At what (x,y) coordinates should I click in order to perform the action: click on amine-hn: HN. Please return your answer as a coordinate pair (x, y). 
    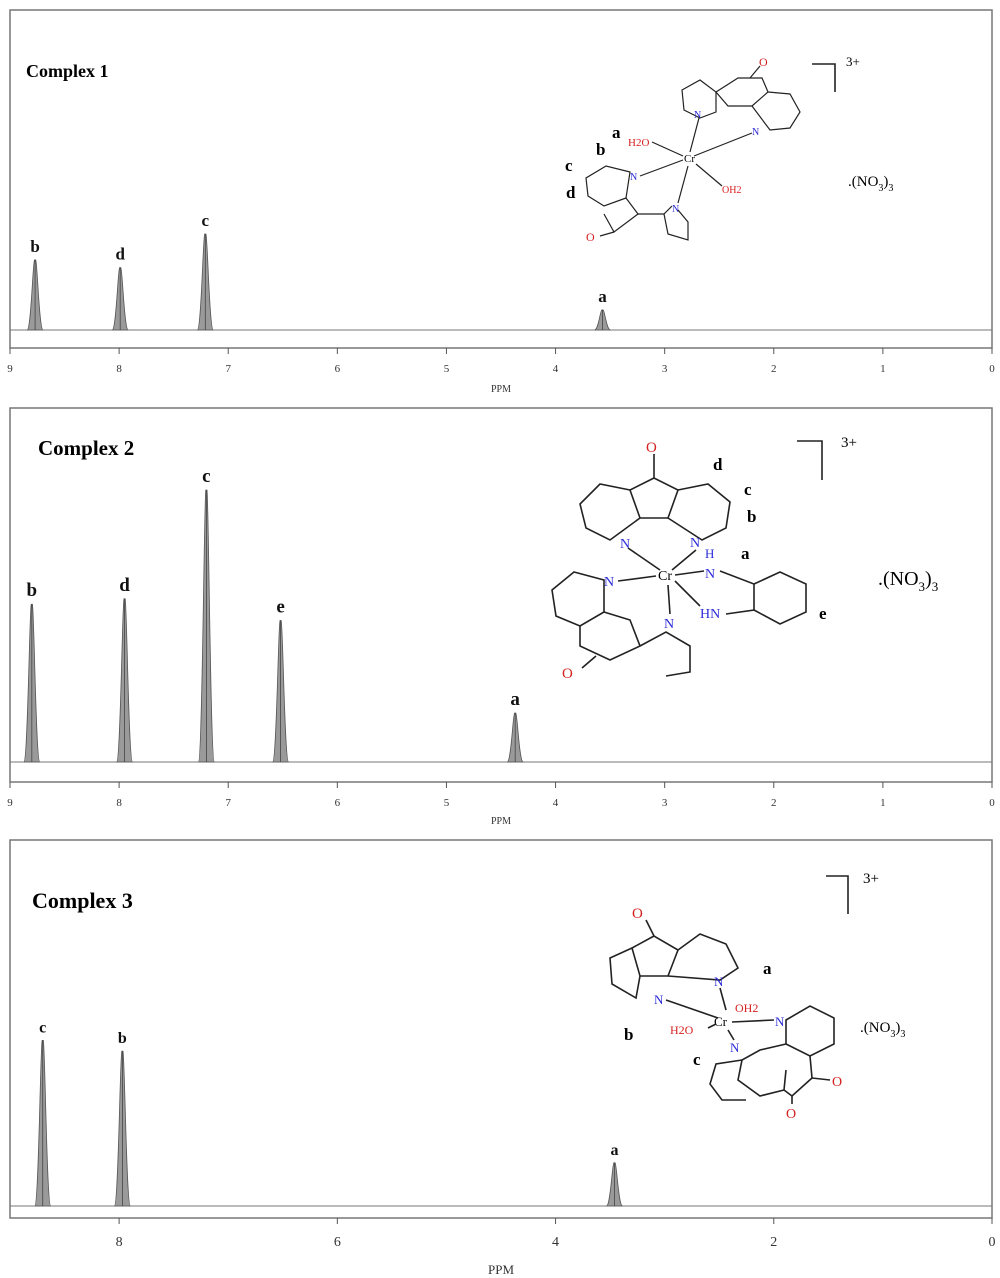
    Looking at the image, I should click on (710, 614).